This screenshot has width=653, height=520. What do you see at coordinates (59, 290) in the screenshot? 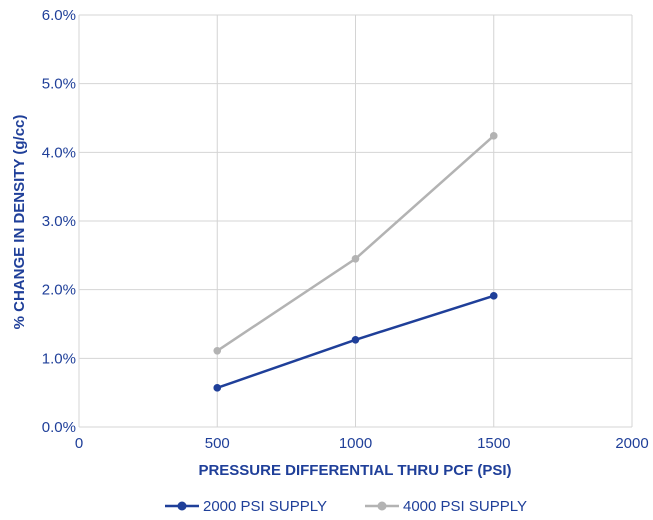
I see `y-tick-label: 2.0%` at bounding box center [59, 290].